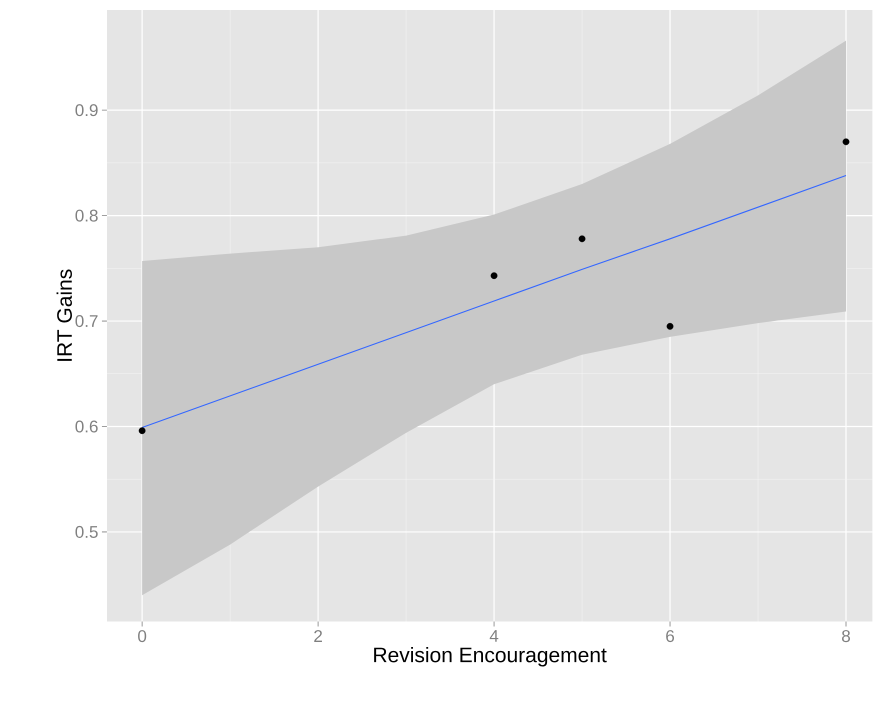 The width and height of the screenshot is (873, 710). What do you see at coordinates (490, 657) in the screenshot?
I see `x-axis-title: Revision Encouragement` at bounding box center [490, 657].